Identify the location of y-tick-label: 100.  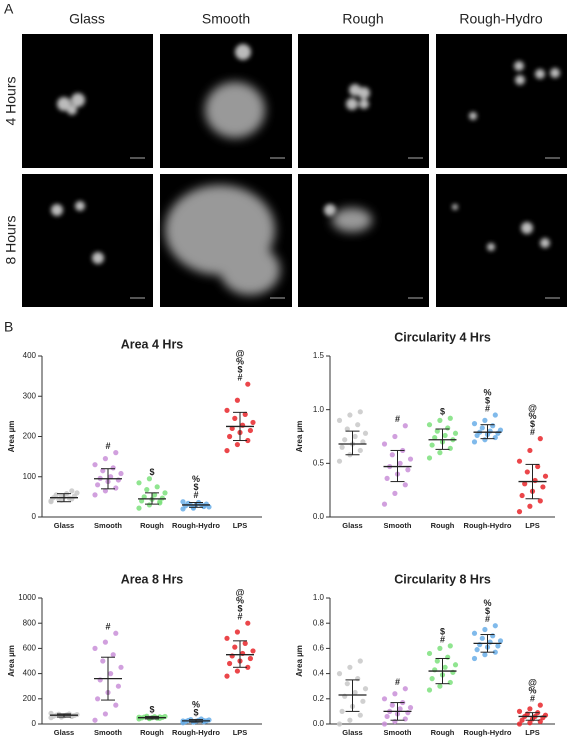
(30, 476).